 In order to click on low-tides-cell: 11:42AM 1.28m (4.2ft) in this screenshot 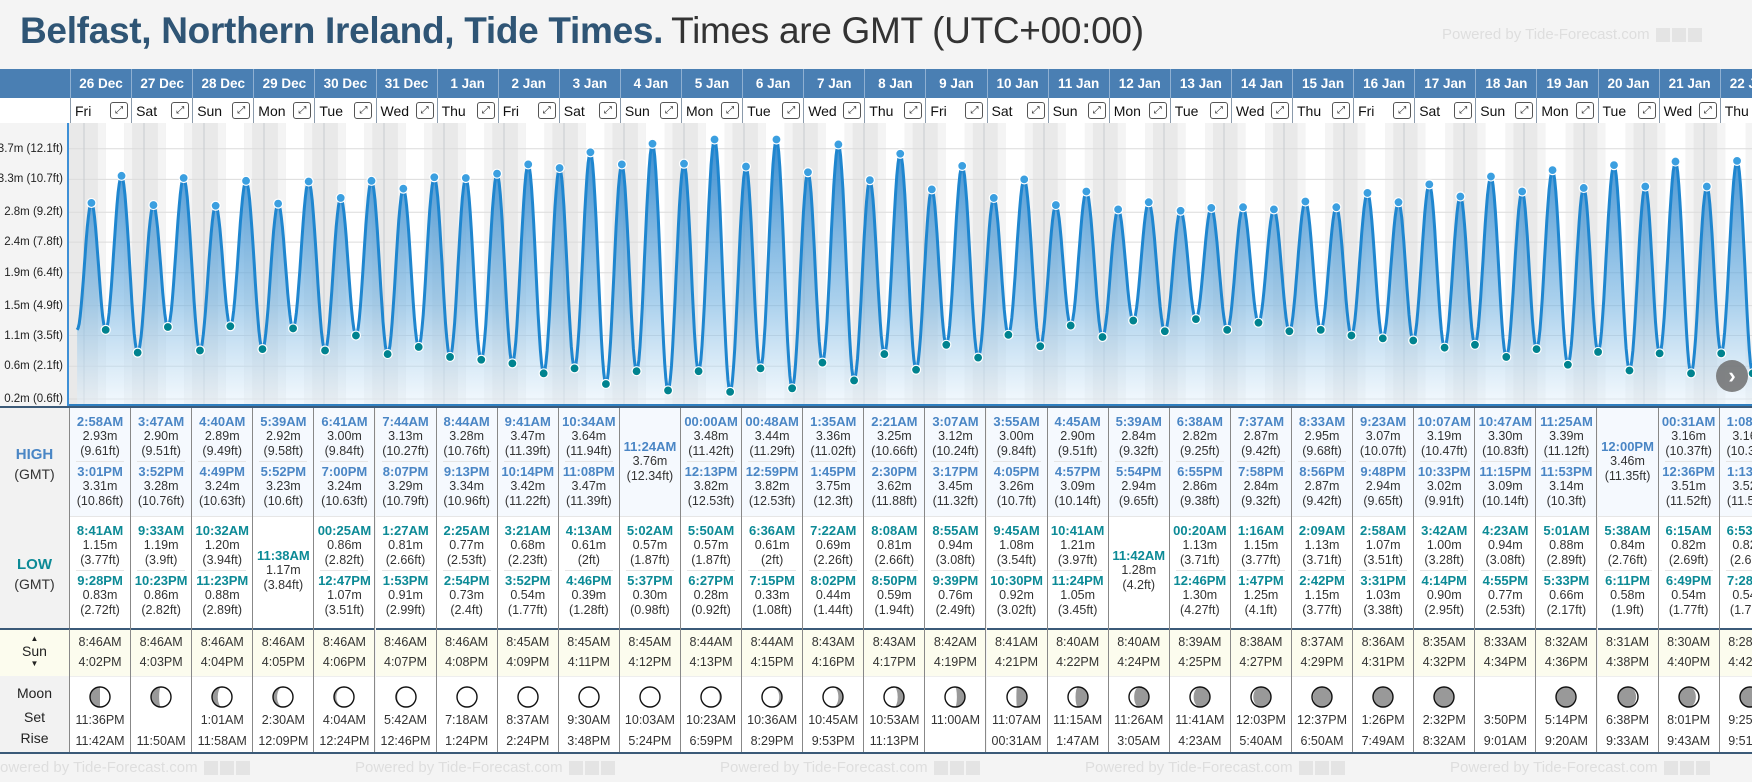, I will do `click(1138, 572)`.